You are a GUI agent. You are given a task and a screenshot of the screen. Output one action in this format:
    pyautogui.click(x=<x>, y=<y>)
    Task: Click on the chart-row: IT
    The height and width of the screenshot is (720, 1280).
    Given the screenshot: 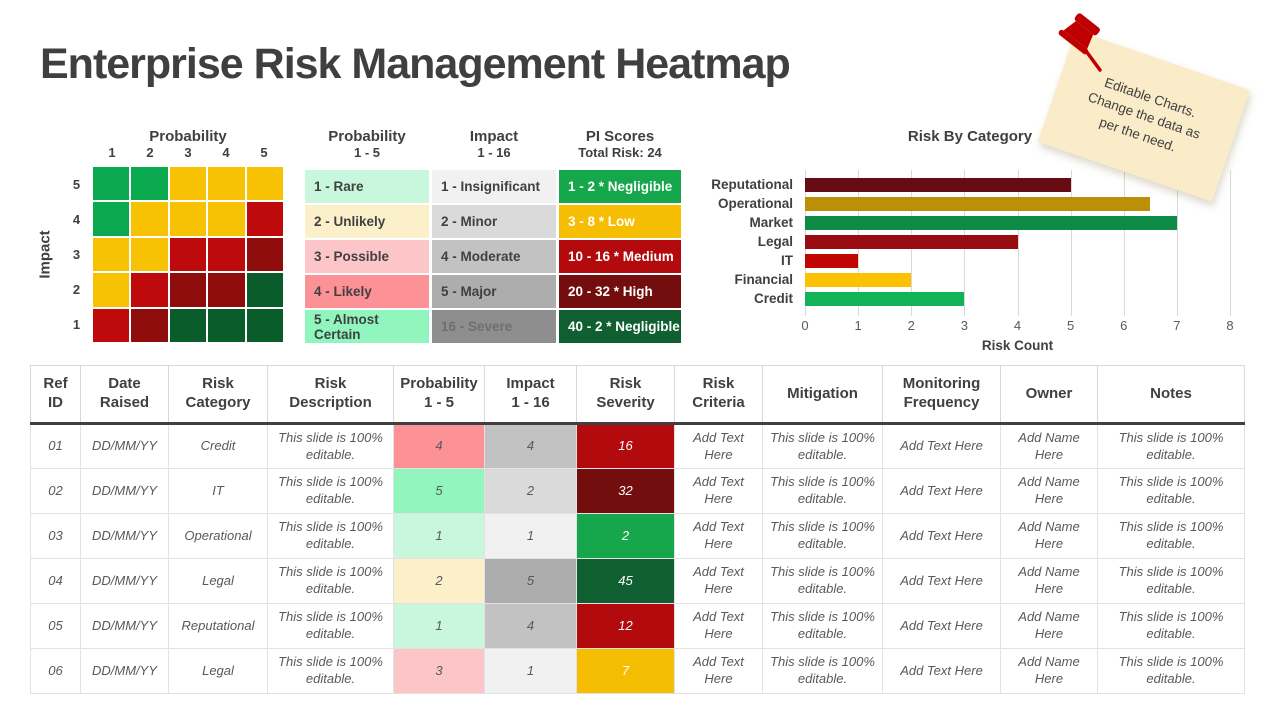 What is the action you would take?
    pyautogui.click(x=965, y=260)
    